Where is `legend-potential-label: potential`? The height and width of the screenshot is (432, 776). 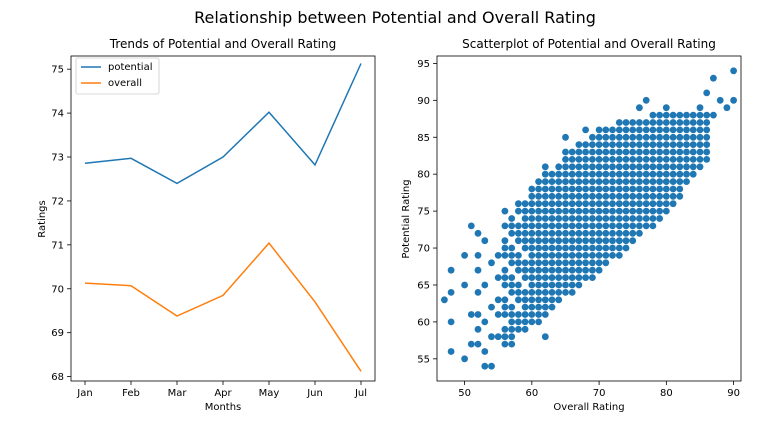 legend-potential-label: potential is located at coordinates (130, 67).